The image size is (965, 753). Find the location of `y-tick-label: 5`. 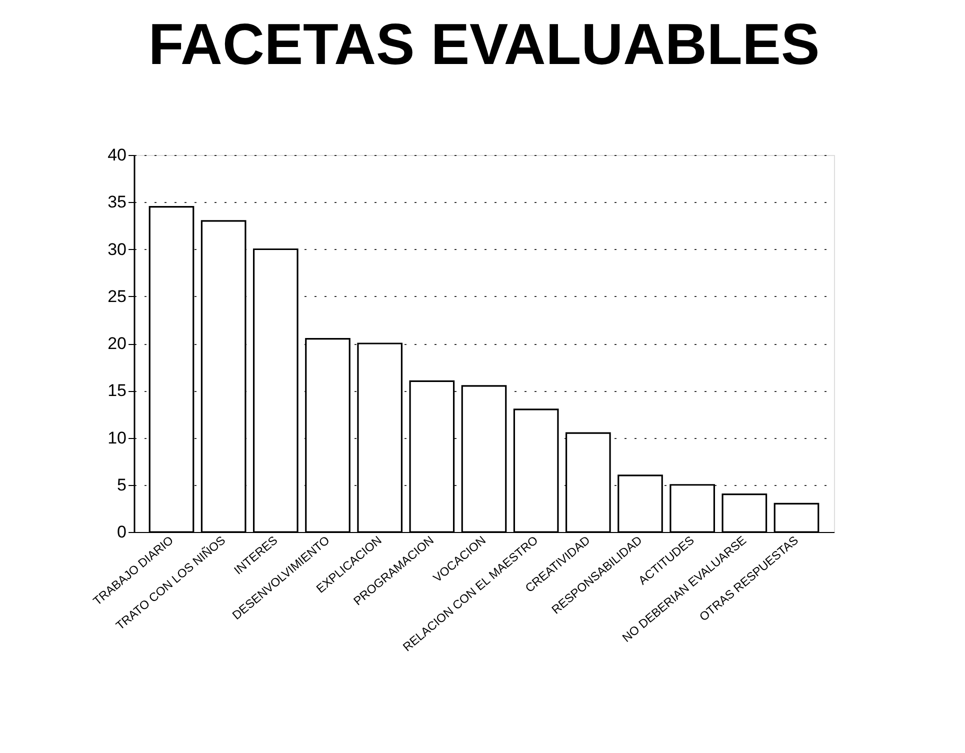

y-tick-label: 5 is located at coordinates (121, 484).